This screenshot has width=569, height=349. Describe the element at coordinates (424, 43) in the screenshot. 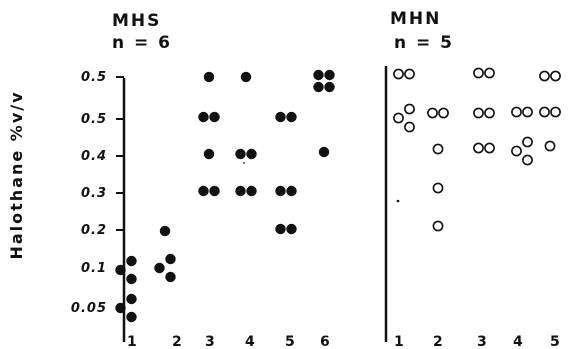

I see `panel-n-mhn: n = 5` at that location.